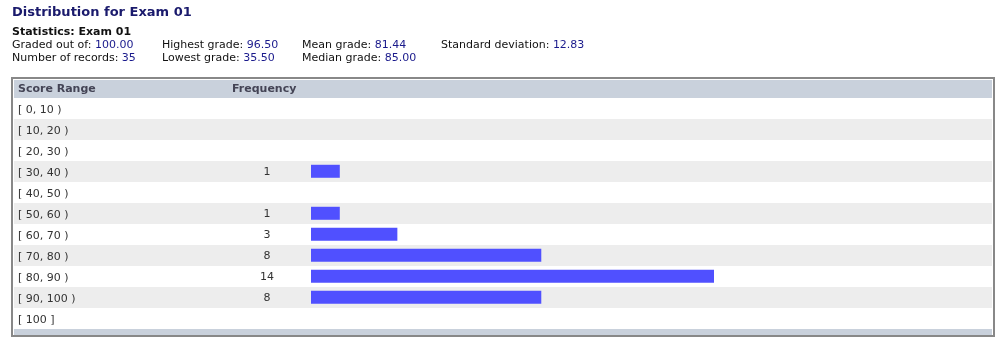 Image resolution: width=1005 pixels, height=343 pixels. Describe the element at coordinates (267, 235) in the screenshot. I see `data-label: 3` at that location.